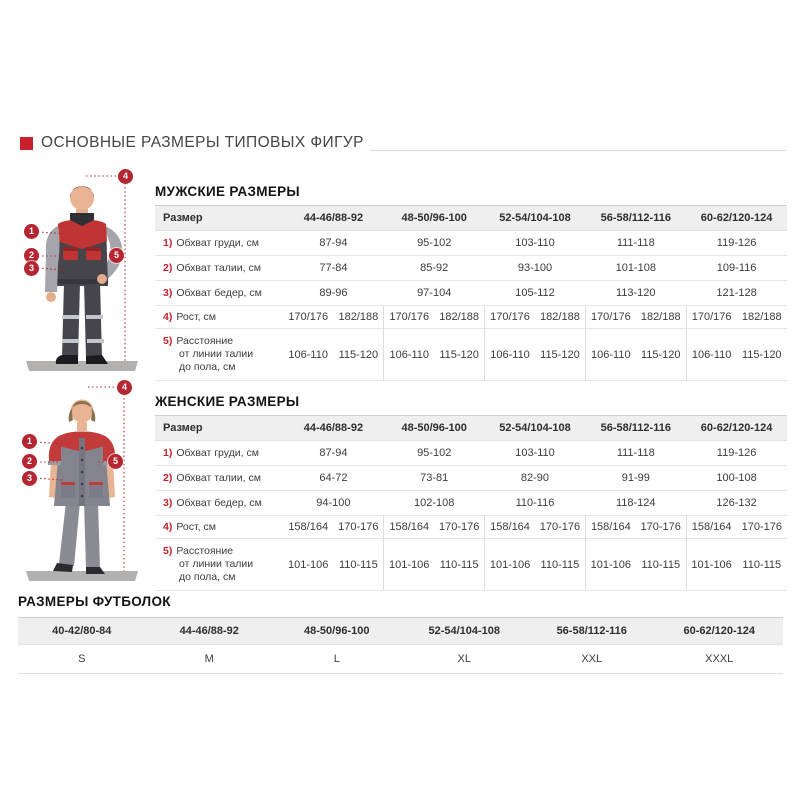 This screenshot has height=800, width=800. Describe the element at coordinates (31, 268) in the screenshot. I see `measurement-marker-hip: 3` at that location.